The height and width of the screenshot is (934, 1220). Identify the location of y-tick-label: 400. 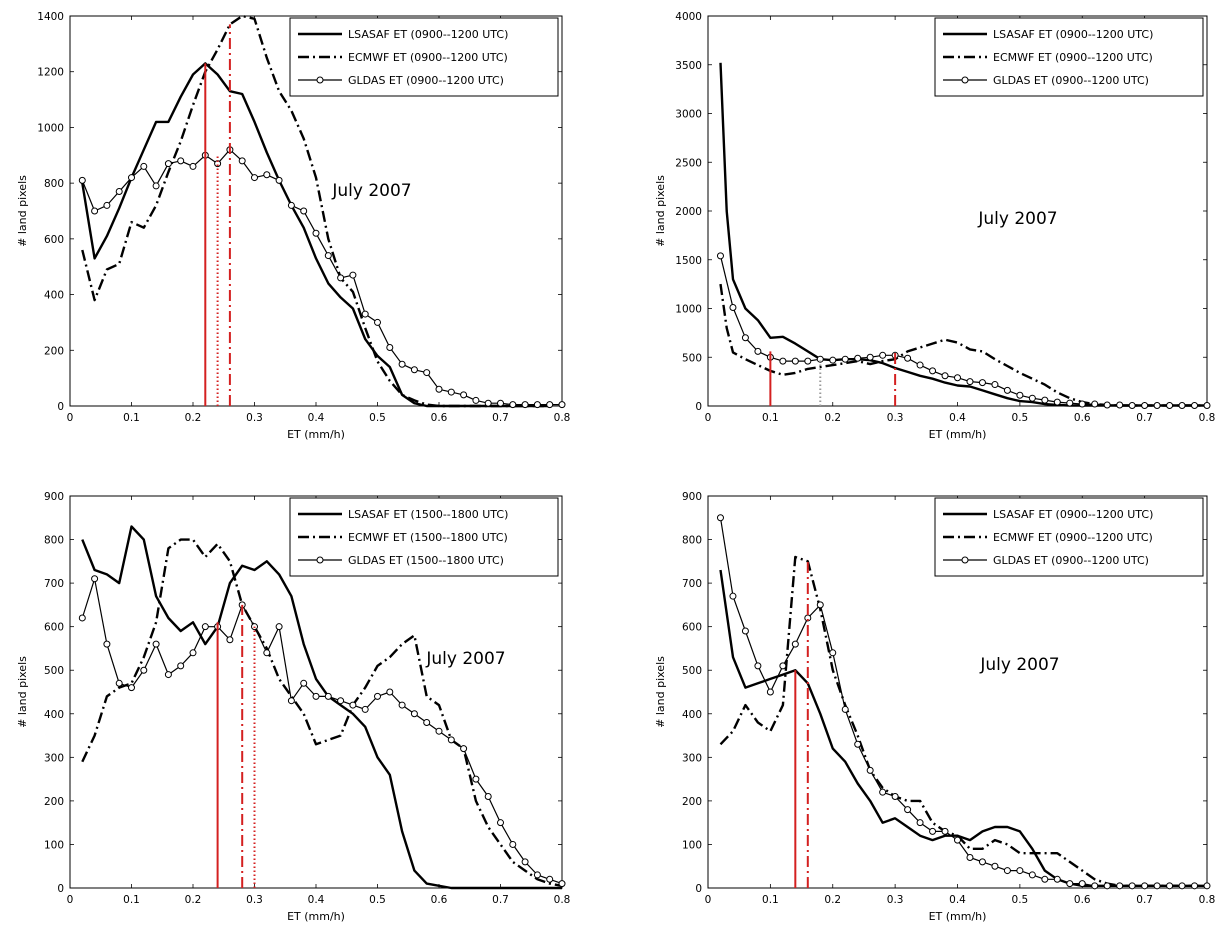
(54, 296).